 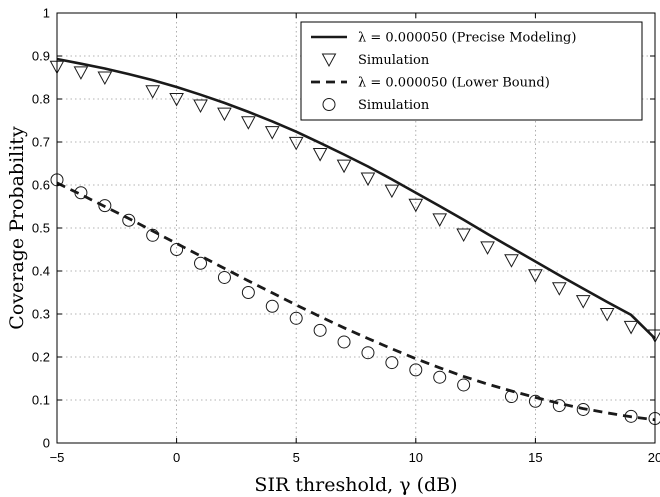 What do you see at coordinates (654, 457) in the screenshot?
I see `x-tick-label: 20` at bounding box center [654, 457].